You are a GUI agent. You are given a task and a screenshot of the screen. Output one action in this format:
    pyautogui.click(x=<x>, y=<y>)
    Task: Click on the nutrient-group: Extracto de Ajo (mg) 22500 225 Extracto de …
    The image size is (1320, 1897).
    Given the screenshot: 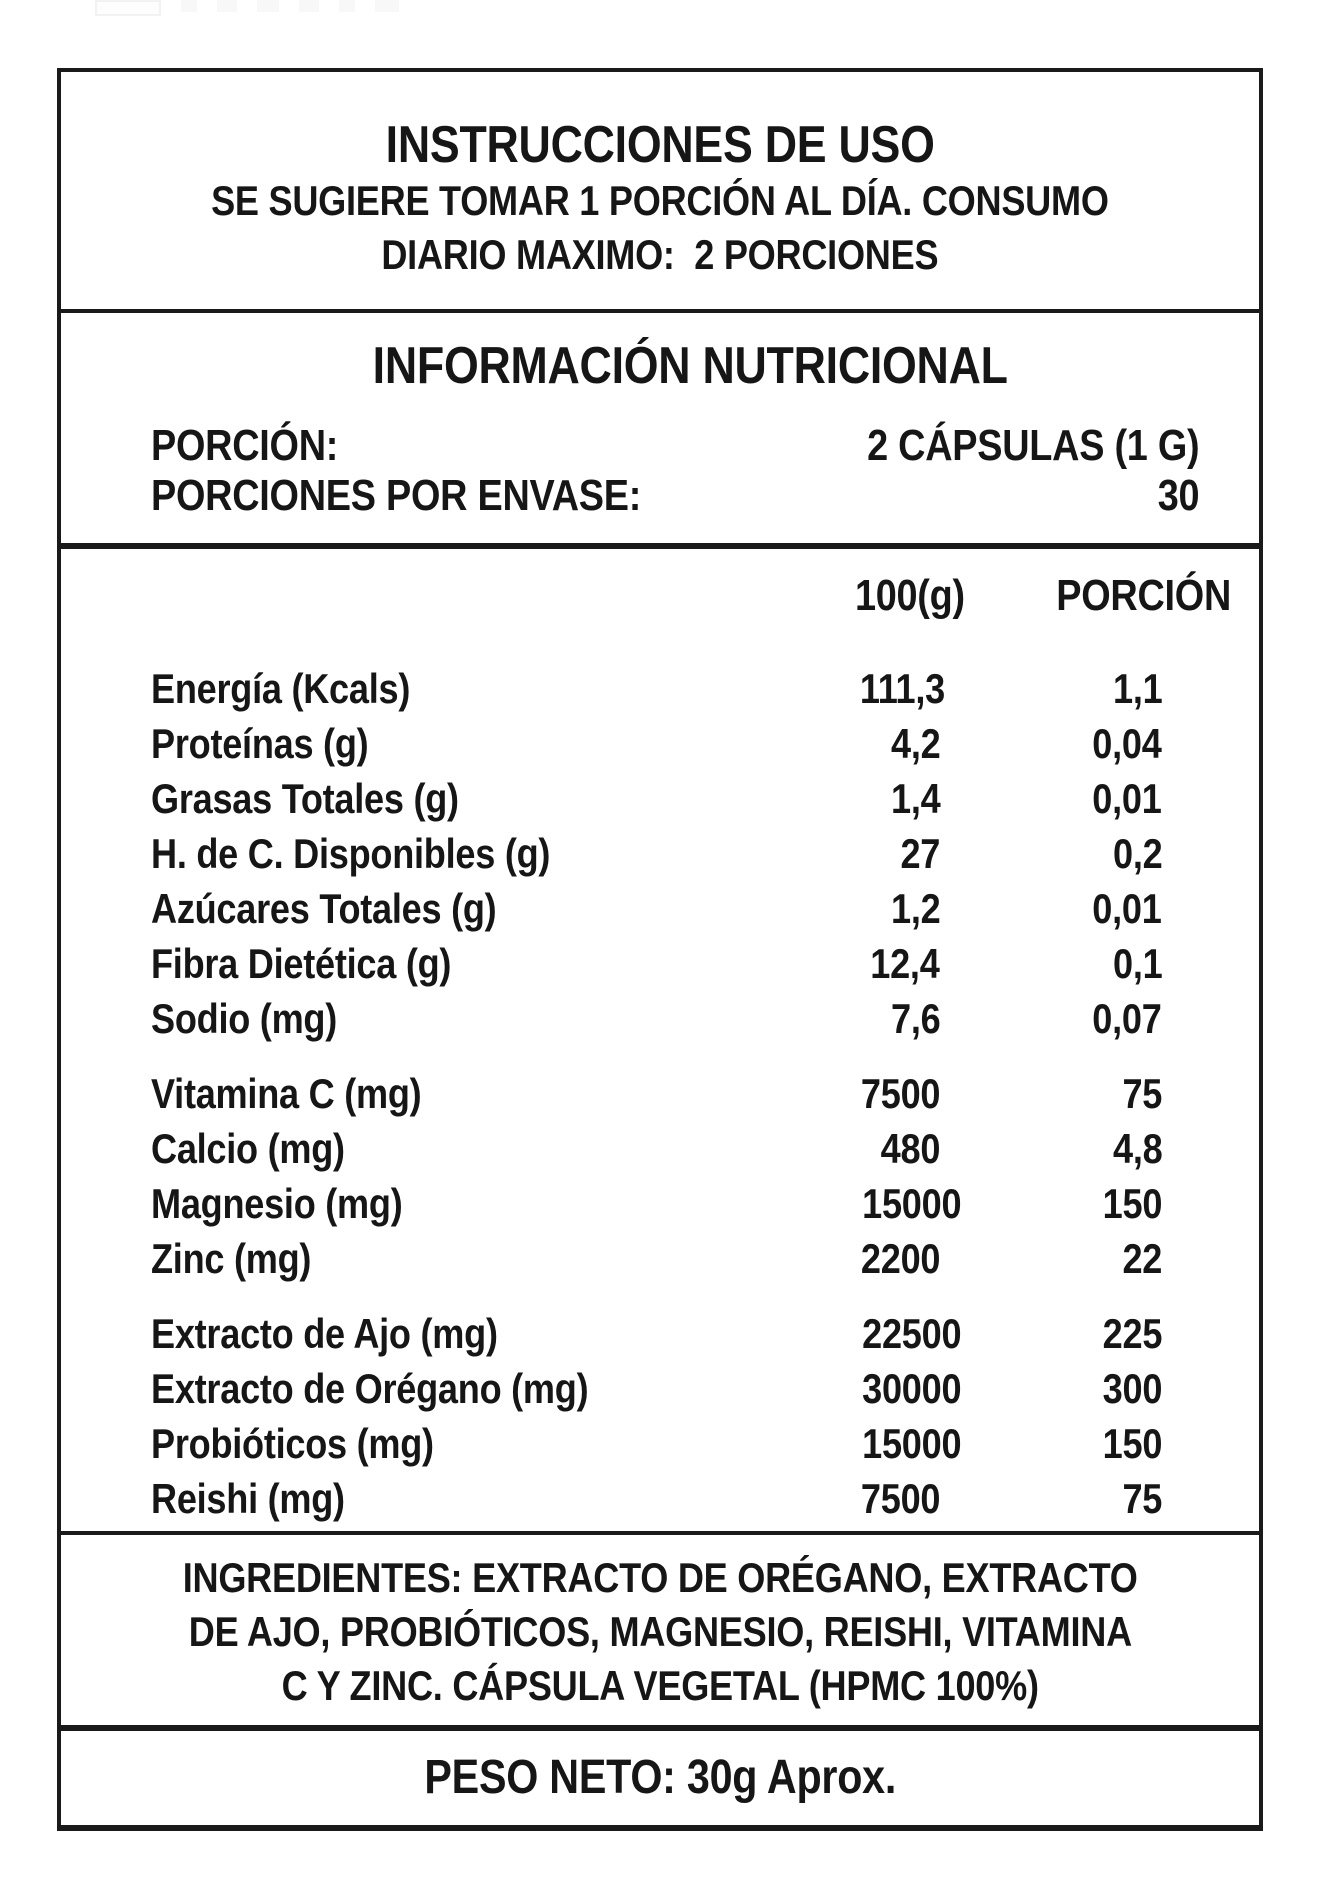 What is the action you would take?
    pyautogui.click(x=656, y=1416)
    